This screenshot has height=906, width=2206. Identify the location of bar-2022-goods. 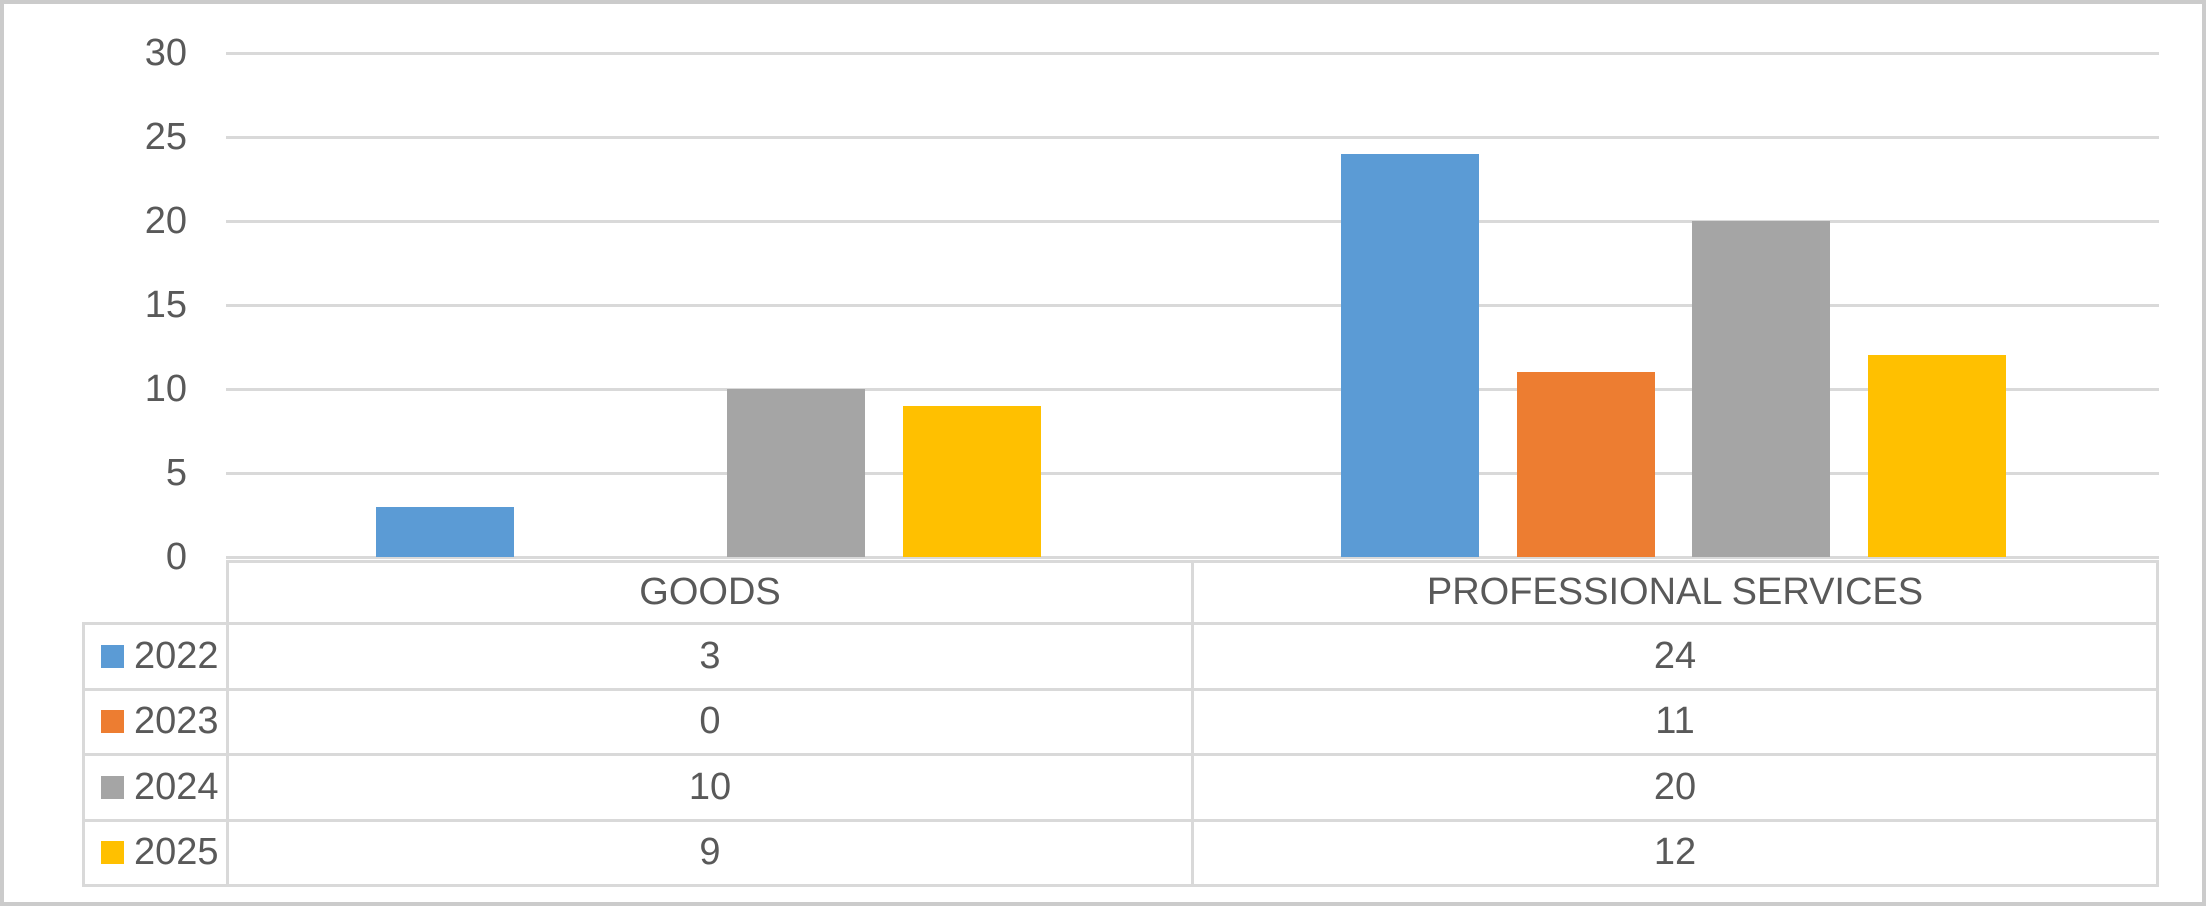
(445, 531).